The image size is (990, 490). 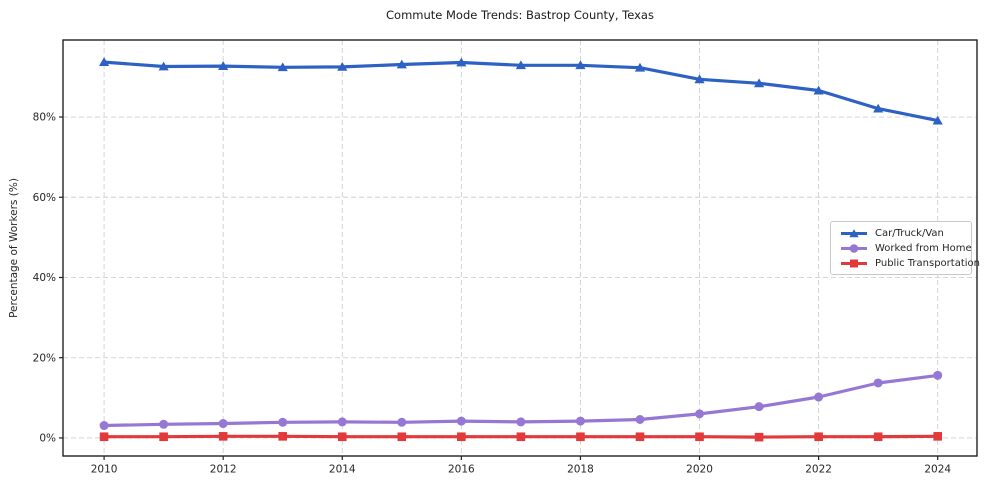 What do you see at coordinates (47, 439) in the screenshot?
I see `y-tick-label: 0%` at bounding box center [47, 439].